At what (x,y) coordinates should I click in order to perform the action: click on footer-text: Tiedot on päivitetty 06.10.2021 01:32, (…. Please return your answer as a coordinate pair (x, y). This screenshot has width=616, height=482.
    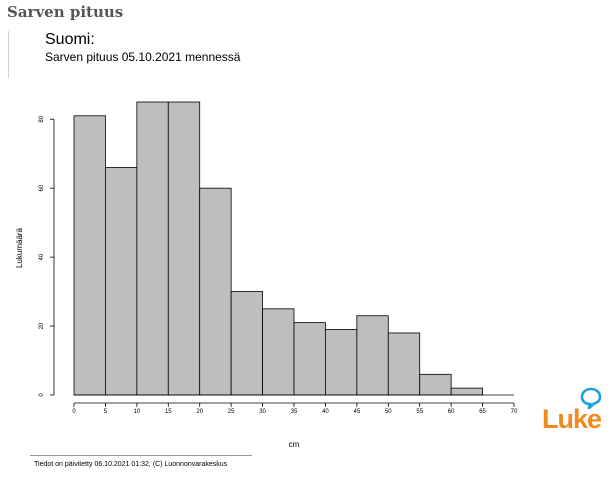
    Looking at the image, I should click on (131, 464).